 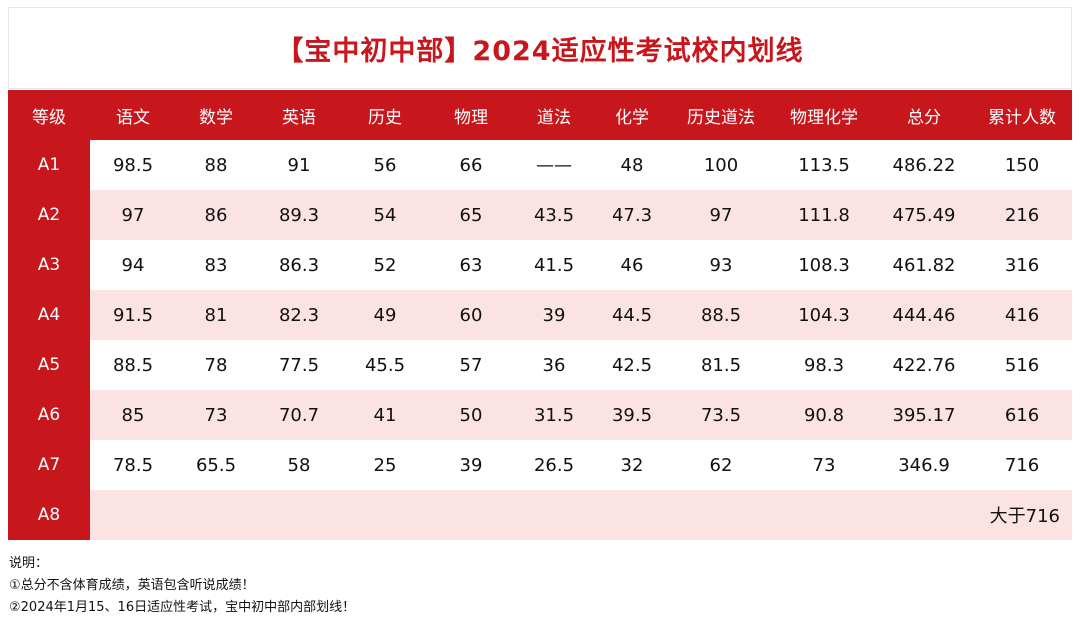 I want to click on table-cell: 86, so click(x=216, y=215).